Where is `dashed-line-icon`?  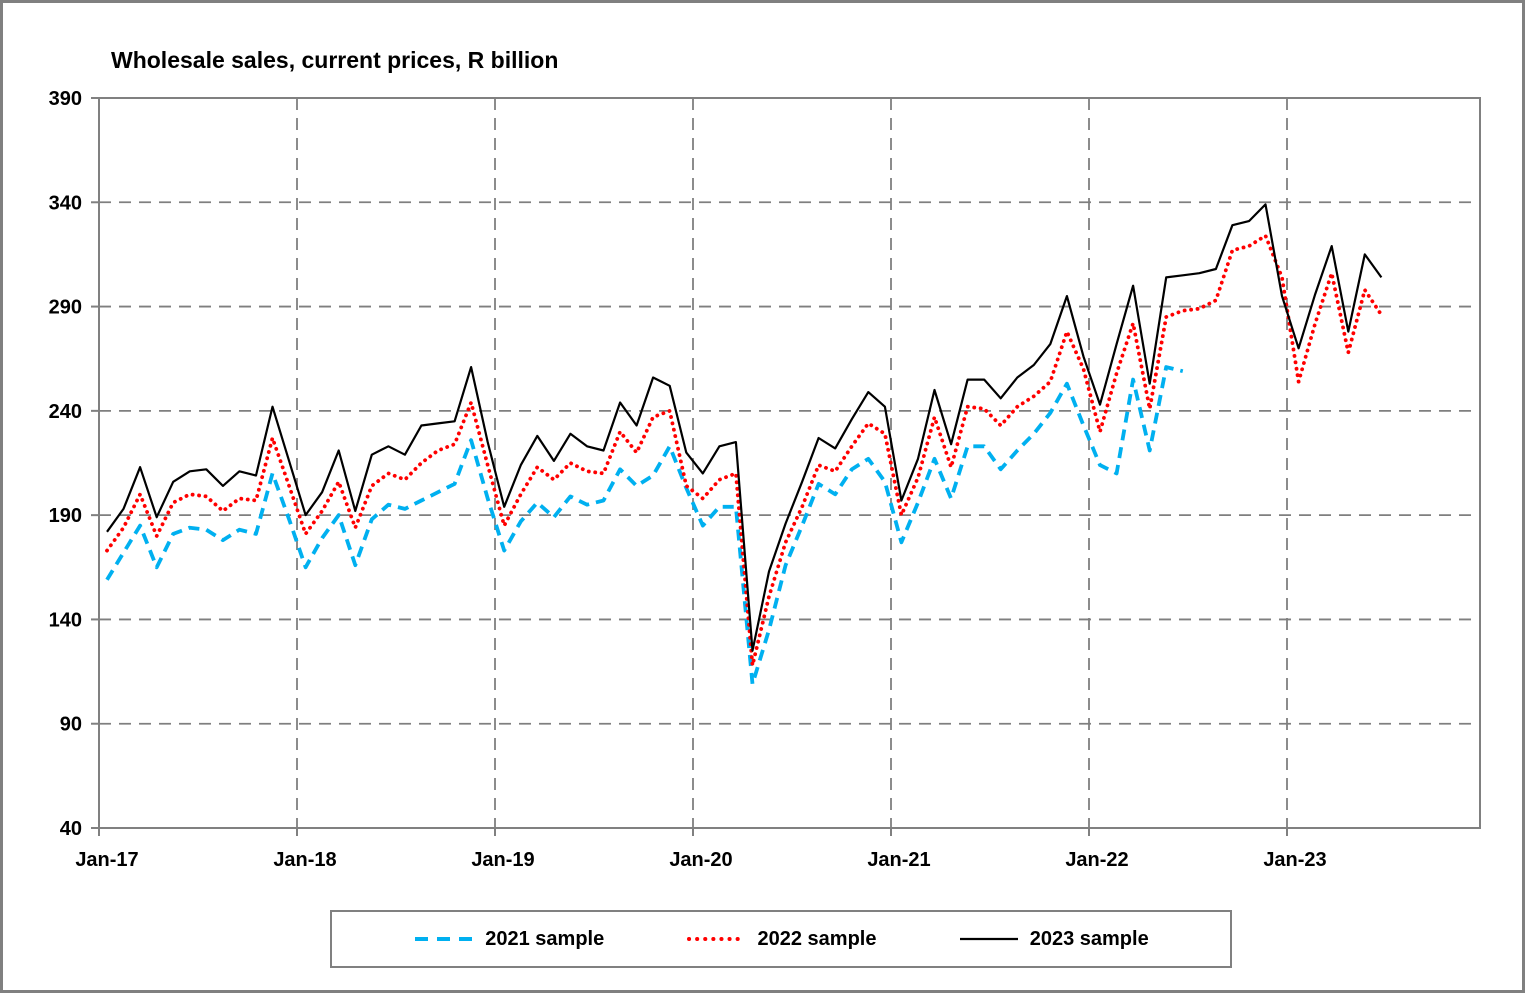
dashed-line-icon is located at coordinates (444, 939).